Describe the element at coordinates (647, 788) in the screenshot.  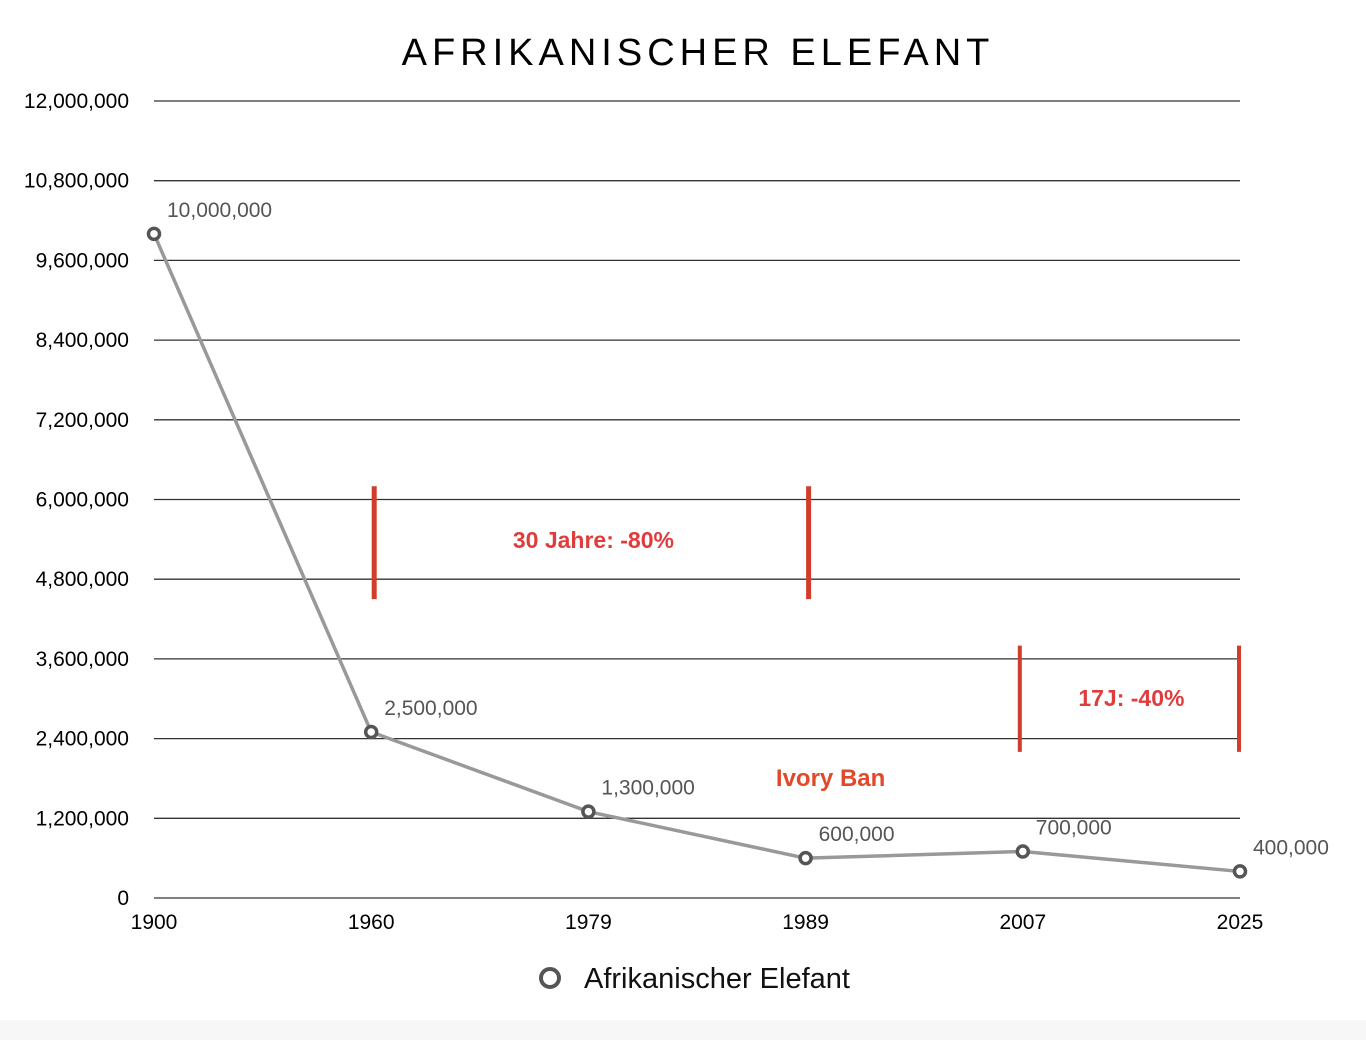
I see `data-label: 1,300,000` at that location.